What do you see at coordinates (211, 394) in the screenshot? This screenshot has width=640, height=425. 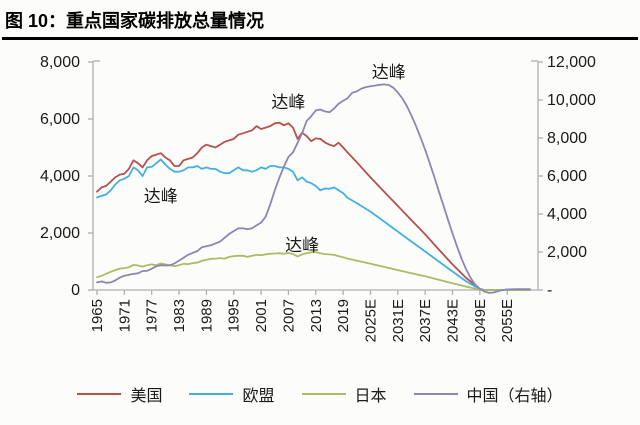 I see `legend-swatch-eu` at bounding box center [211, 394].